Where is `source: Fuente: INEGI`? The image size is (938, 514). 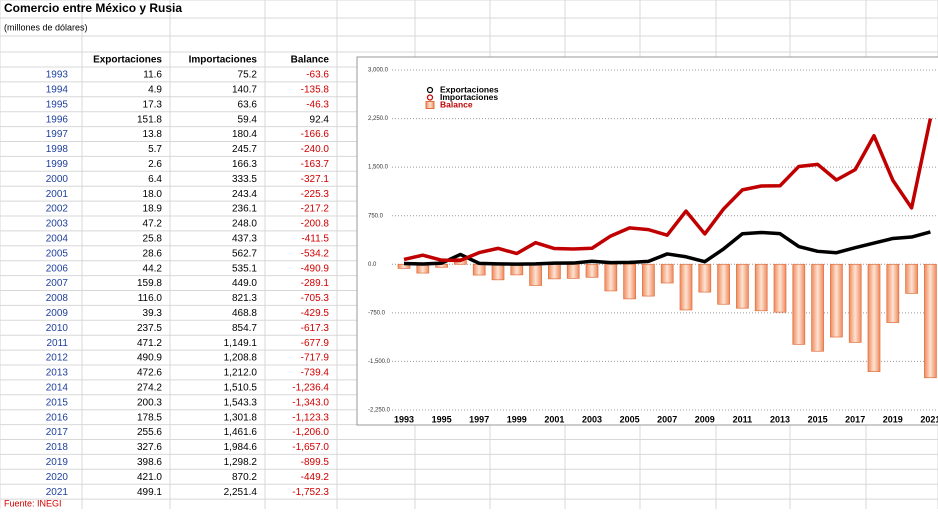
source: Fuente: INEGI is located at coordinates (33, 503).